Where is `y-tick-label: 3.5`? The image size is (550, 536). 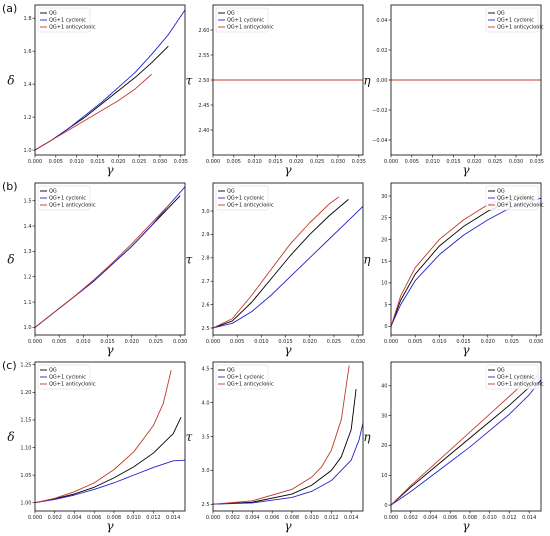 y-tick-label: 3.5 is located at coordinates (206, 437).